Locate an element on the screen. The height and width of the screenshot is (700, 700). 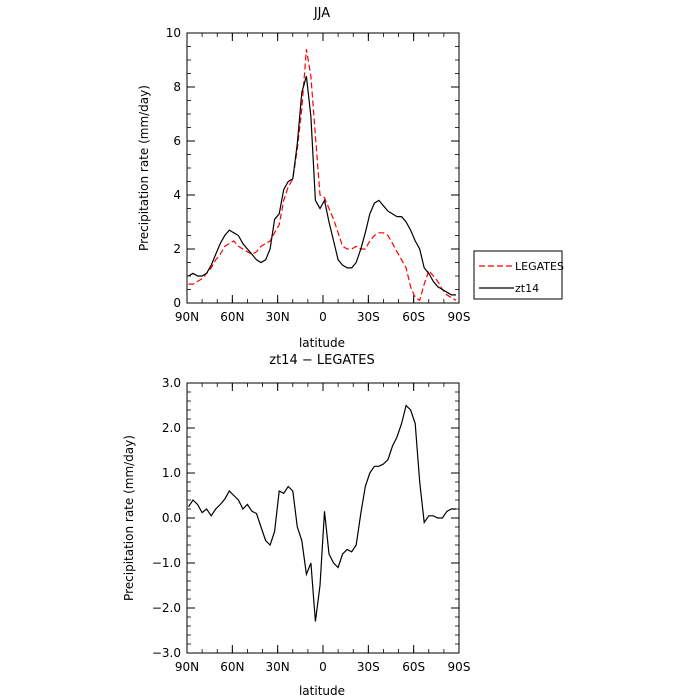
bottom-series-line-difference is located at coordinates (321, 513).